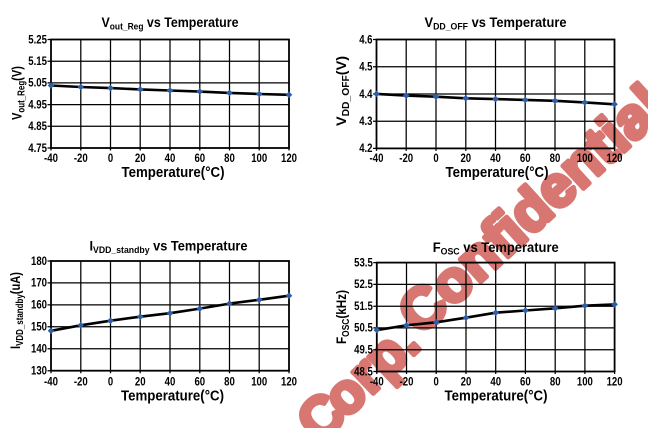 This screenshot has width=648, height=428. I want to click on svg-text: 4.85, so click(37, 126).